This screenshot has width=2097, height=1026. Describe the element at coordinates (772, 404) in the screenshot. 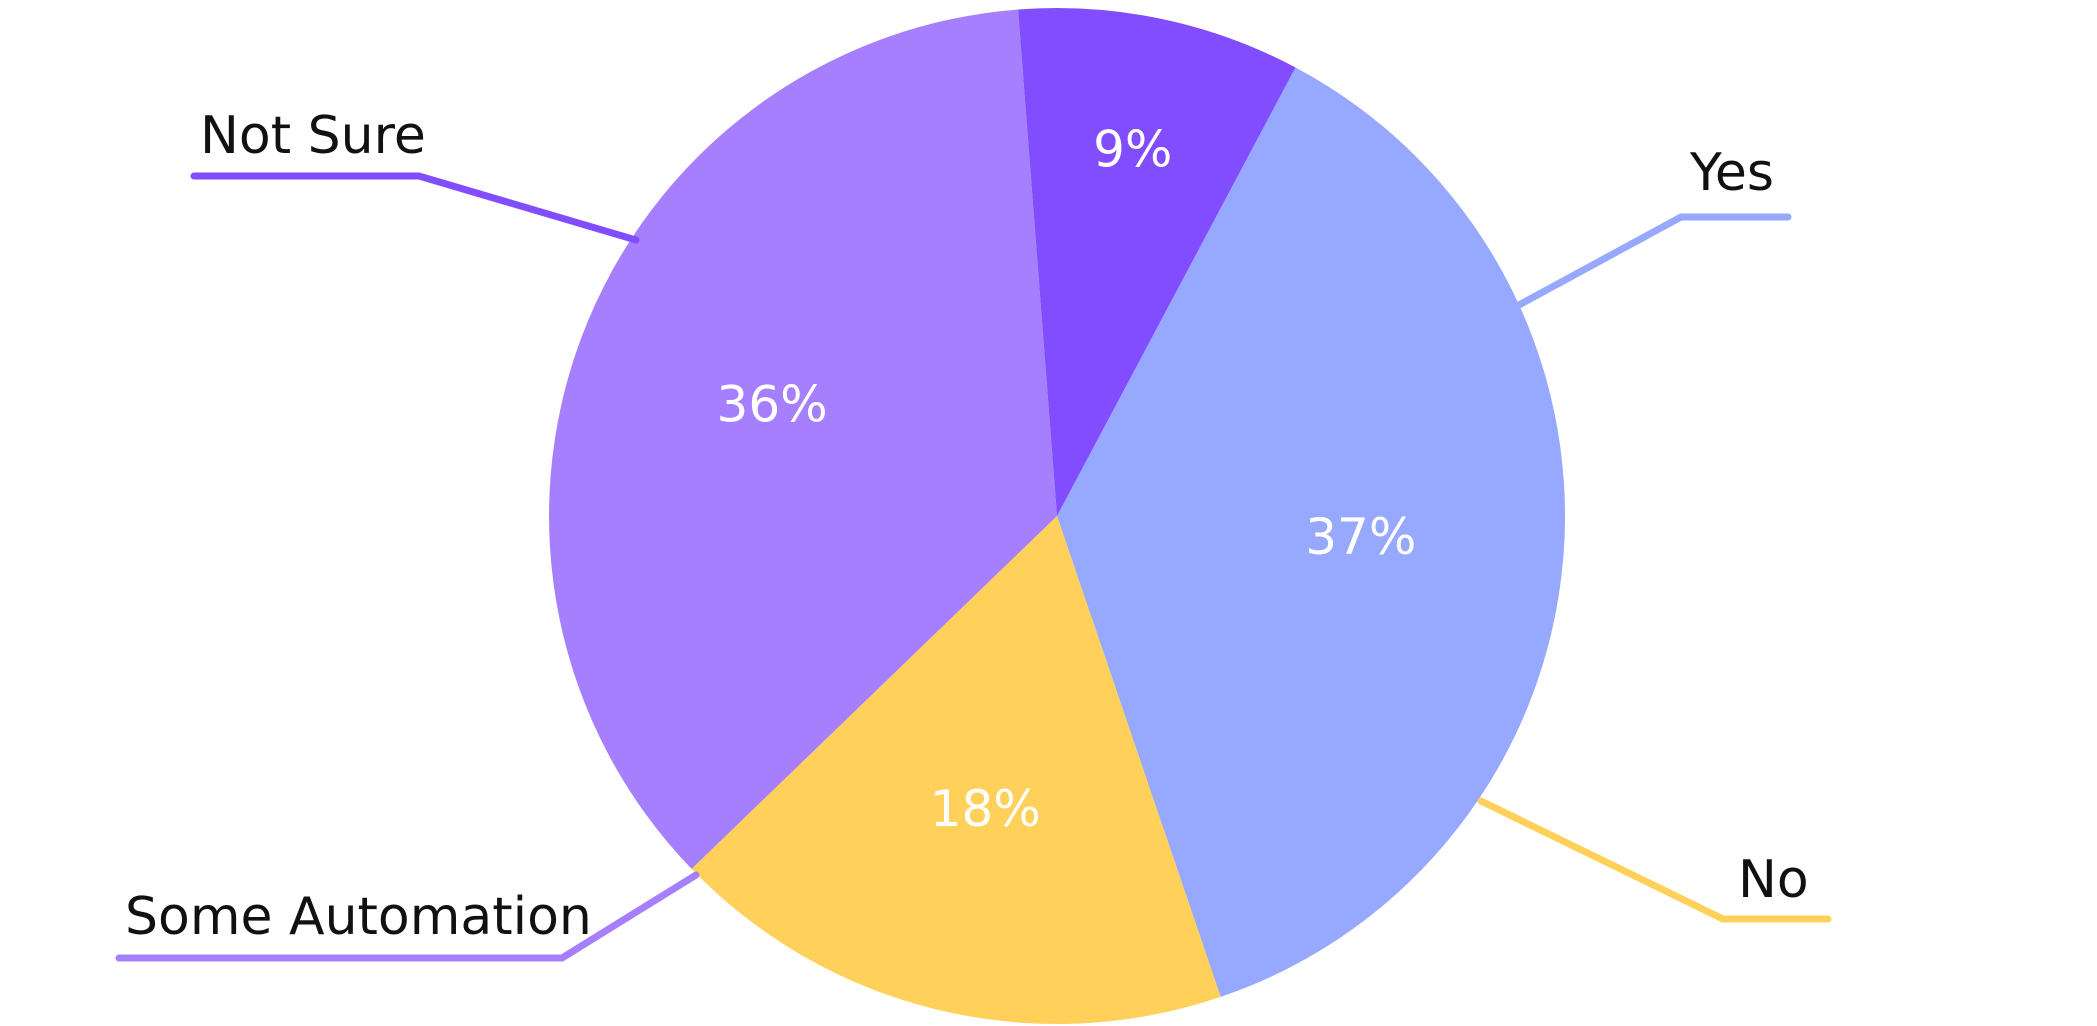

I see `slice-value-label-some-automation: 36%` at that location.